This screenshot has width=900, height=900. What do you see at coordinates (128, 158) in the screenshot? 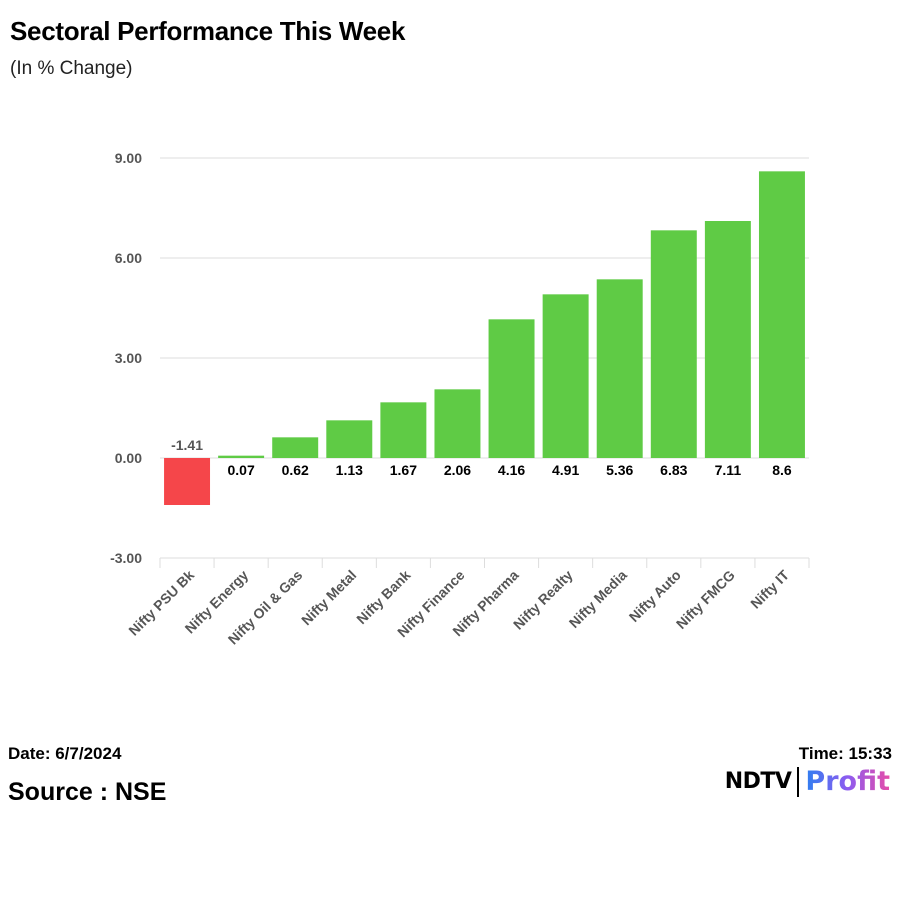
I see `y-tick-label: 9.00` at bounding box center [128, 158].